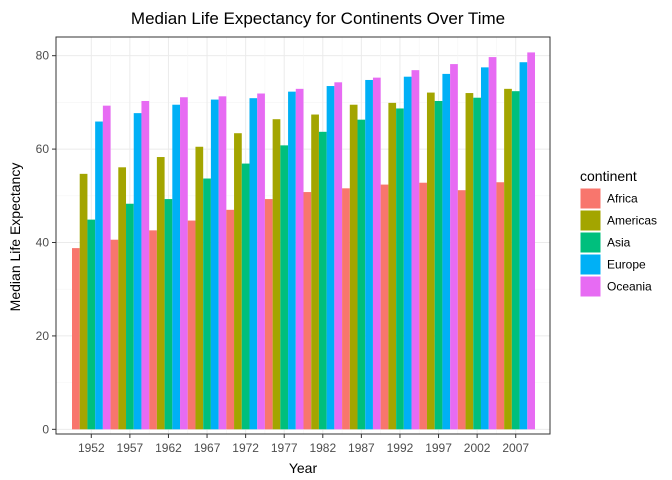 The height and width of the screenshot is (480, 672). What do you see at coordinates (299, 259) in the screenshot?
I see `bar-oceania-1977` at bounding box center [299, 259].